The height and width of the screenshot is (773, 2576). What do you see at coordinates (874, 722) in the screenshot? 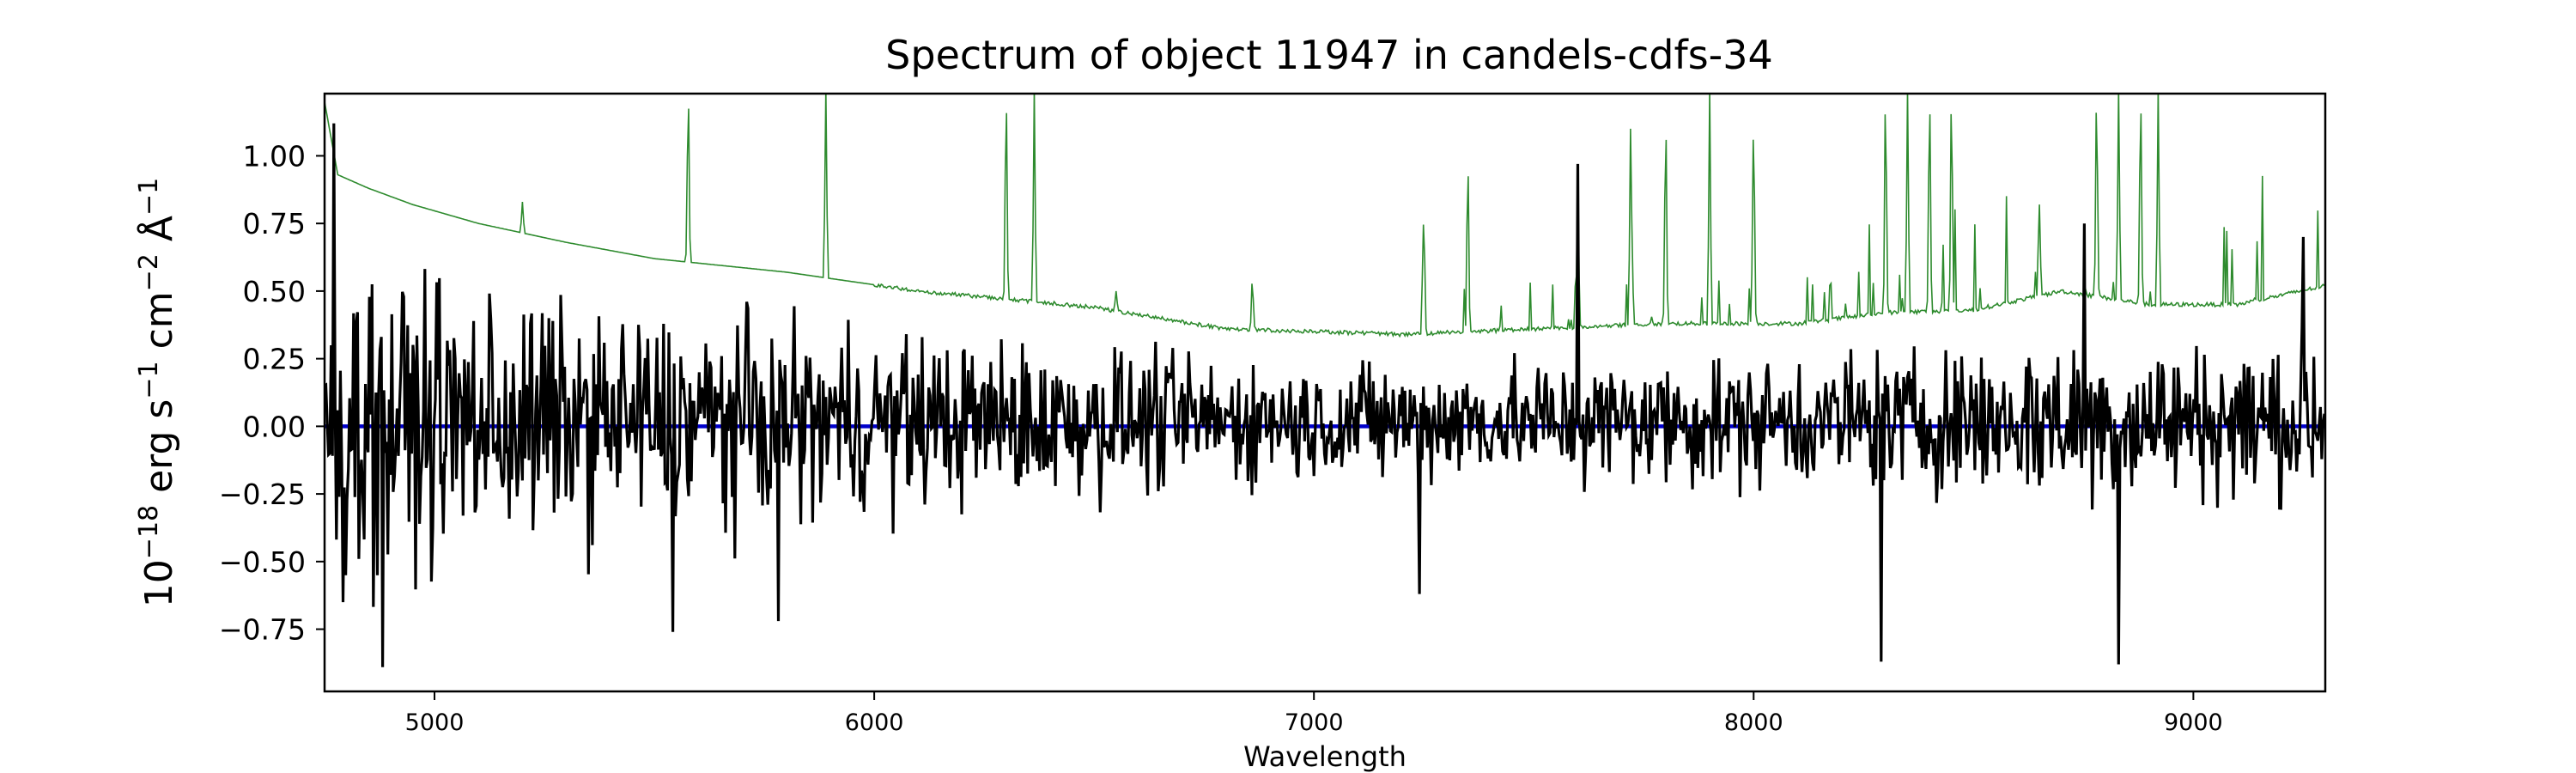
I see `x-tick-label: 6000` at bounding box center [874, 722].